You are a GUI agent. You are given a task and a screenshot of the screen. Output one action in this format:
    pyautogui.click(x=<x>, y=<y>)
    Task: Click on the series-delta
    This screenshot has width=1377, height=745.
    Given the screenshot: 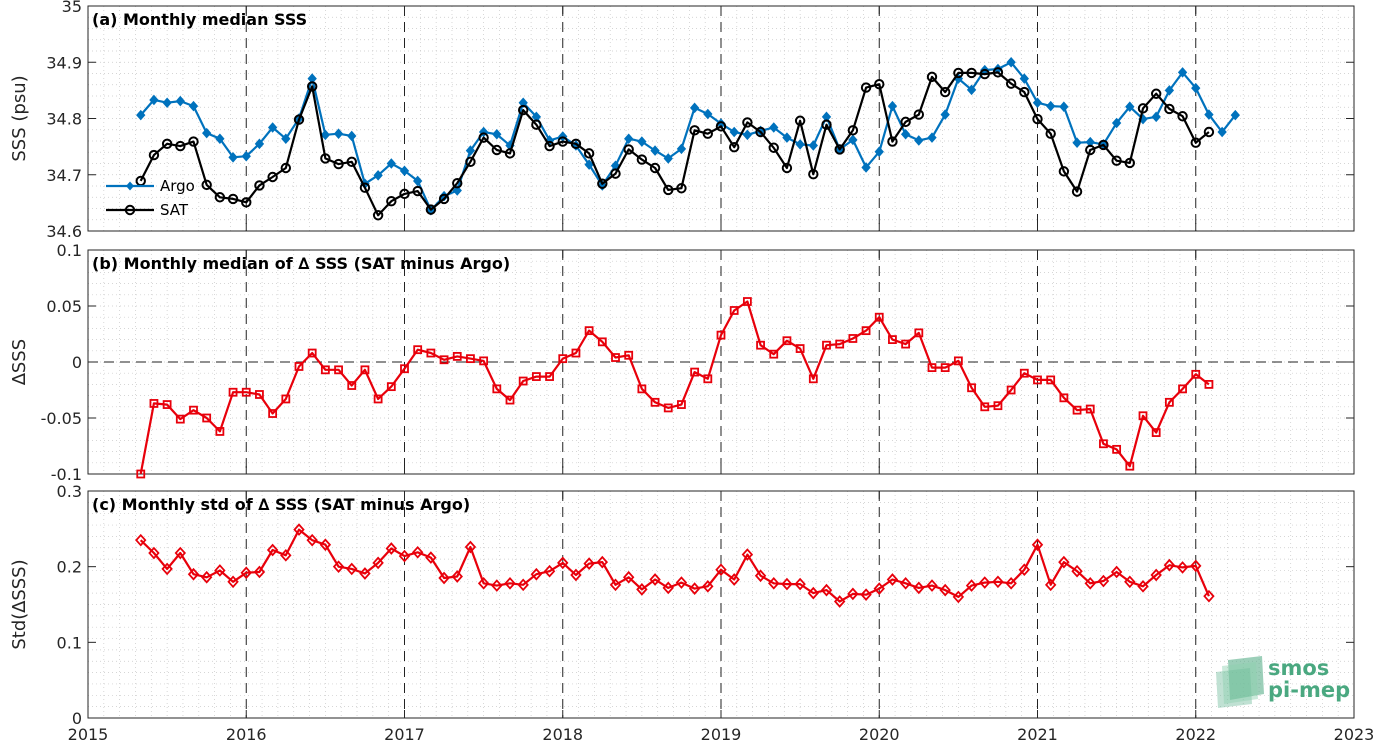 What is the action you would take?
    pyautogui.click(x=675, y=565)
    